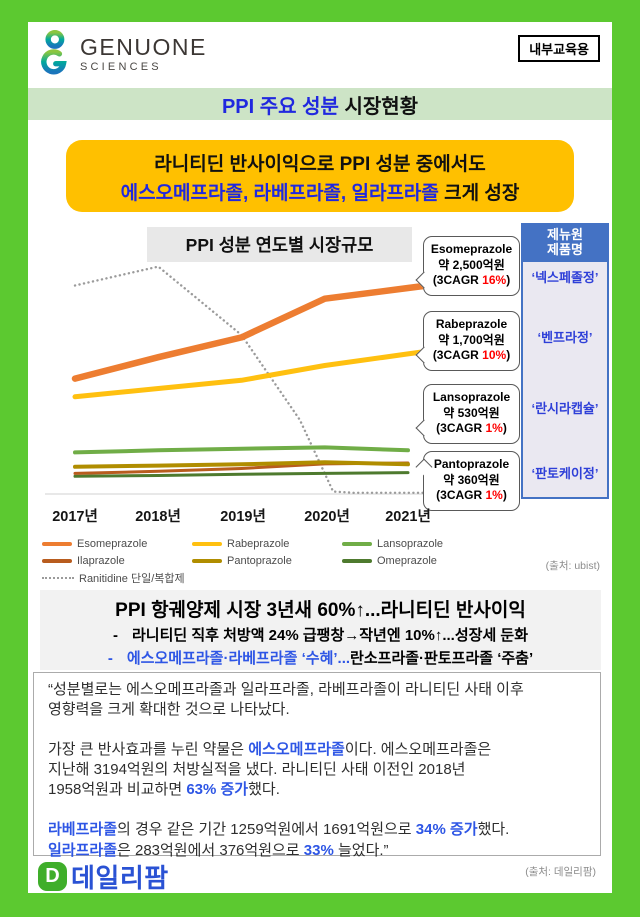  Describe the element at coordinates (467, 341) in the screenshot. I see `callout-rabeprazole: Rabeprazole 약 1,700억원 (3CAGR 10%)` at that location.